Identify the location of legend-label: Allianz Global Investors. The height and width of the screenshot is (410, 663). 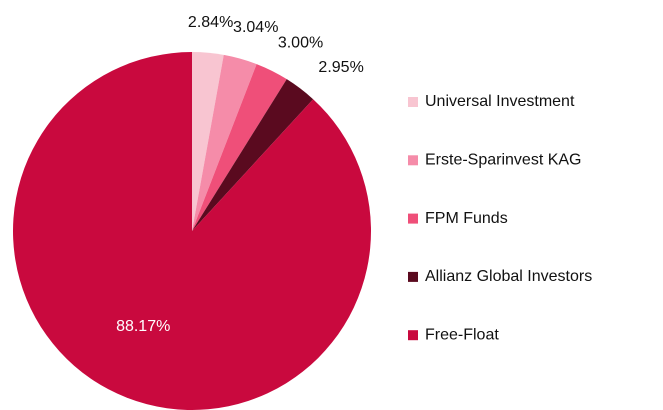
(508, 276).